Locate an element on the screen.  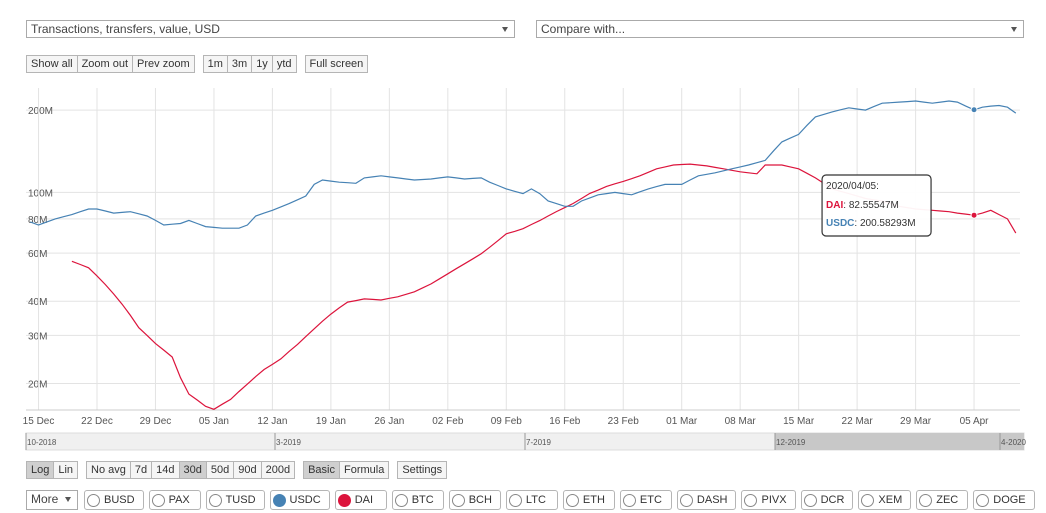
button-group: Log Lin is located at coordinates (52, 470).